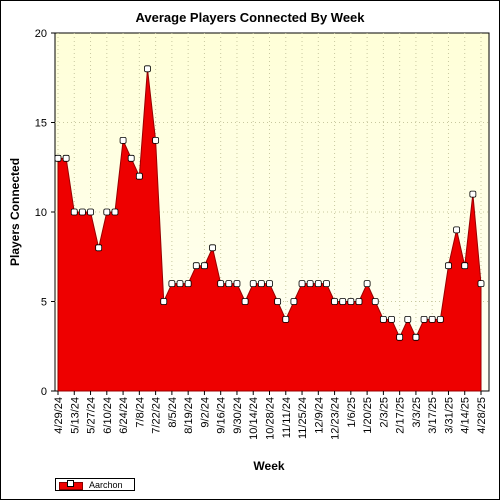 This screenshot has width=500, height=500. What do you see at coordinates (205, 412) in the screenshot?
I see `x-tick-label: 9/2/24` at bounding box center [205, 412].